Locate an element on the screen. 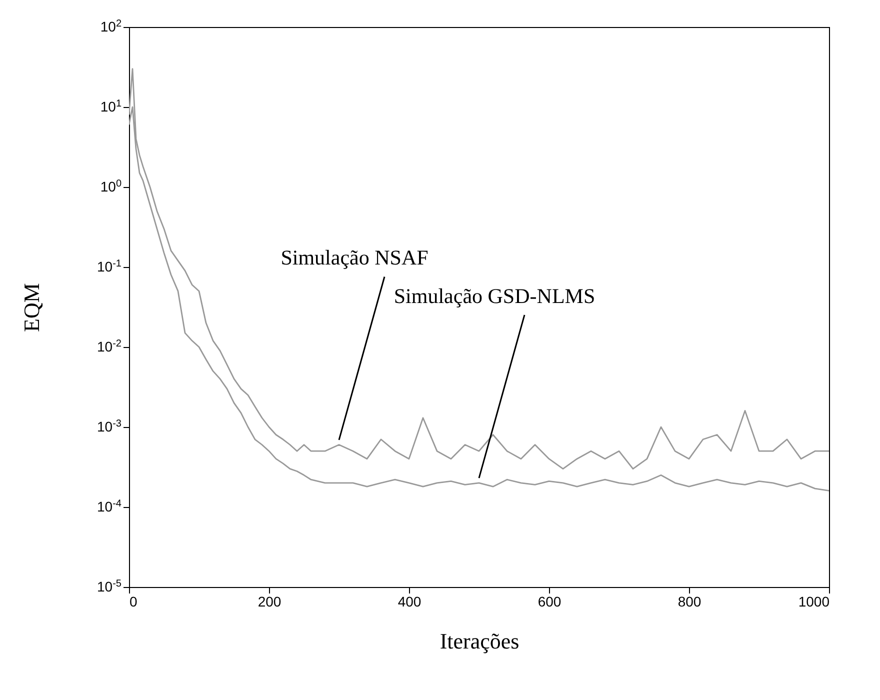 The height and width of the screenshot is (700, 880). y-tick-label: 10$^{-5}$ is located at coordinates (109, 586).